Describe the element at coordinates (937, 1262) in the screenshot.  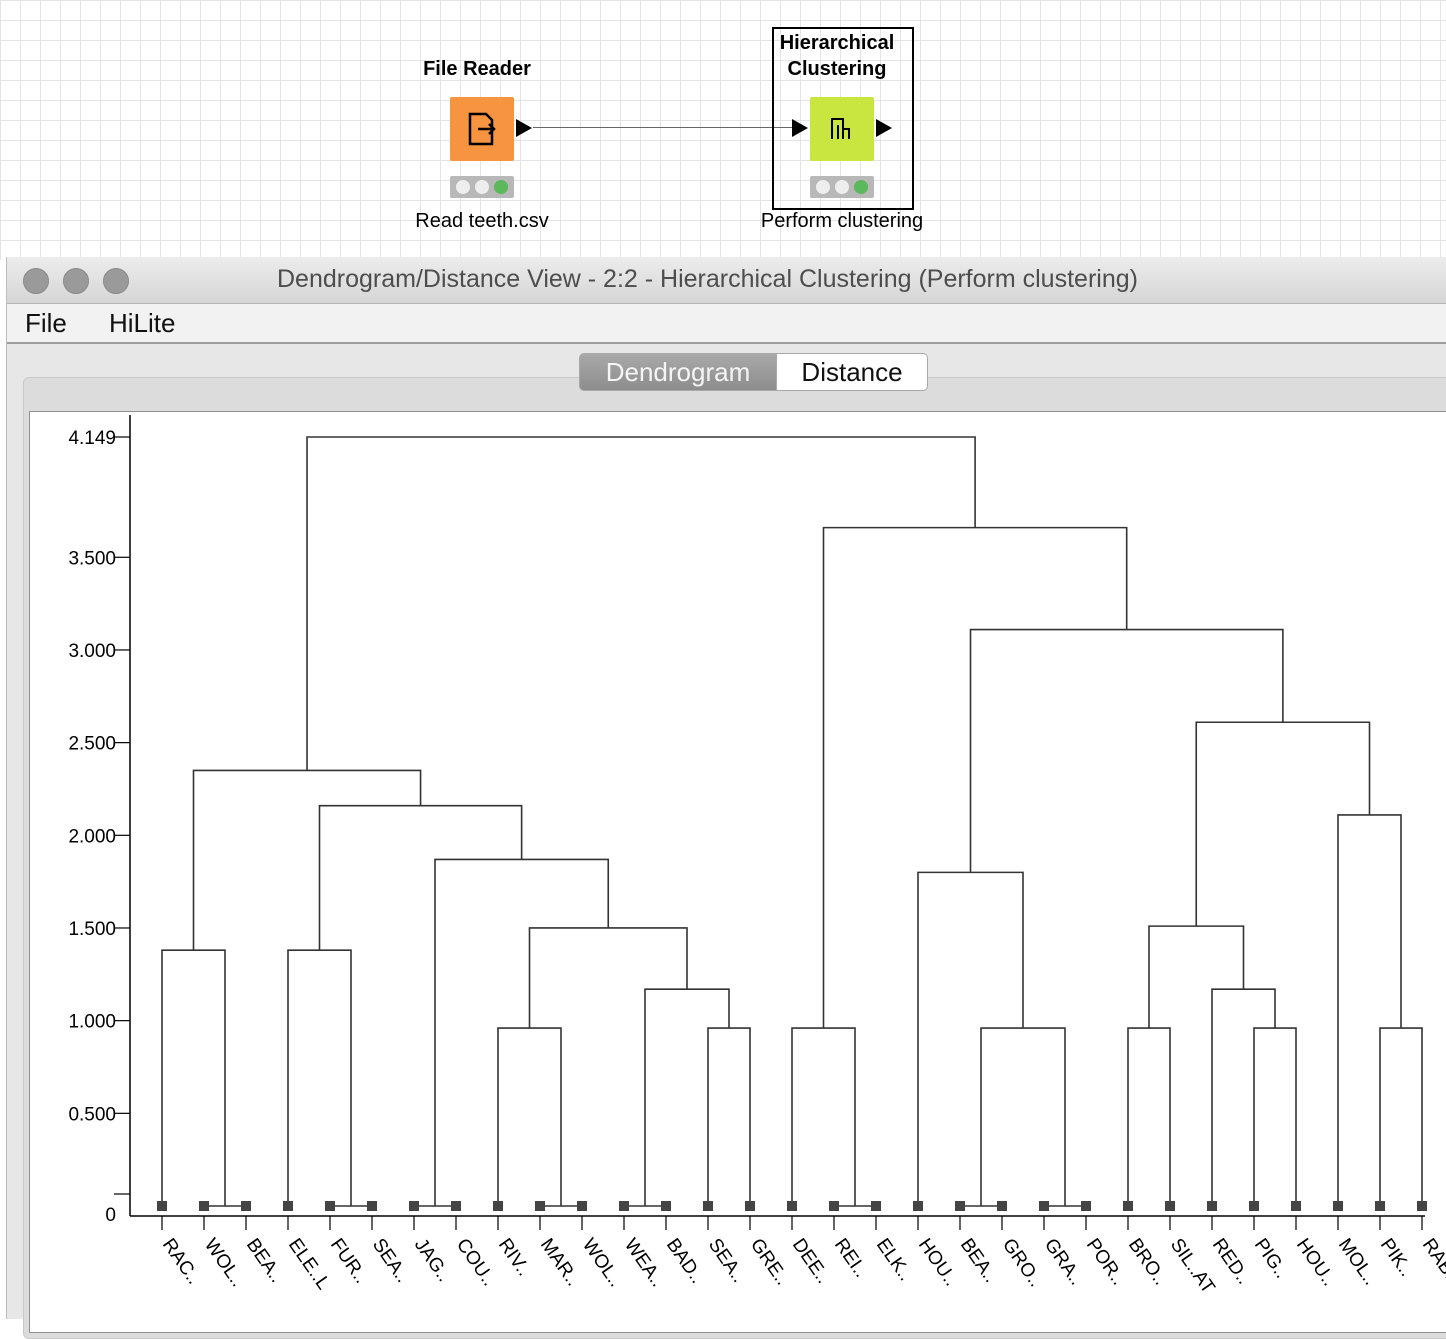
I see `leaf-label: HOU..` at that location.